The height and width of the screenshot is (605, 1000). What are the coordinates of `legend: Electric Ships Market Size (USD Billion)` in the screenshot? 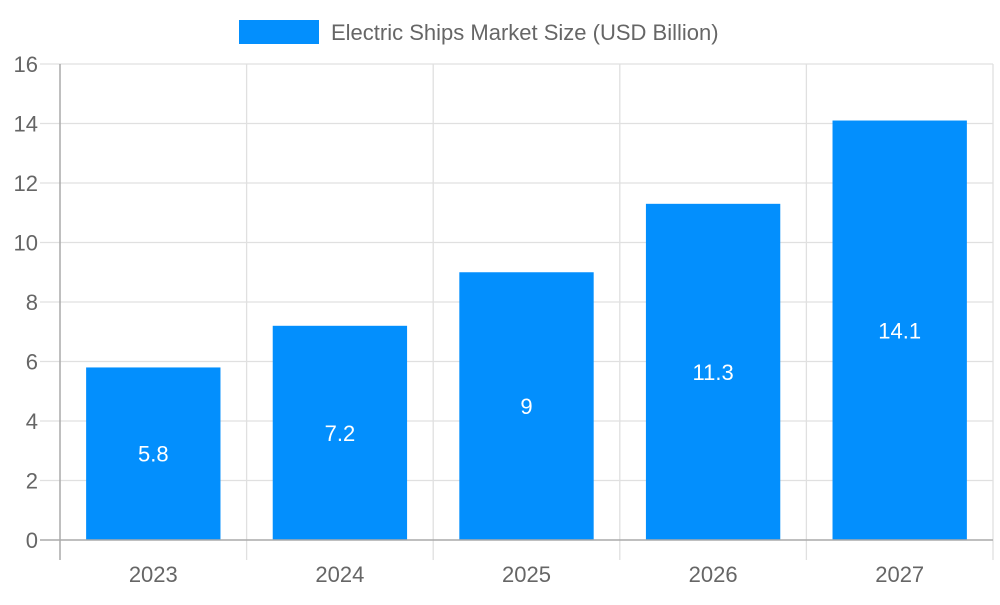 It's located at (479, 32).